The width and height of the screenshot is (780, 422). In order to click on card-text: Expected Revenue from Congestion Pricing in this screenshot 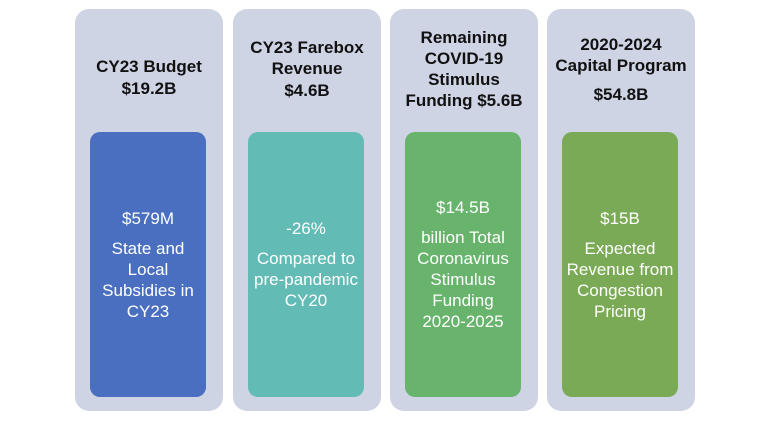, I will do `click(620, 279)`.